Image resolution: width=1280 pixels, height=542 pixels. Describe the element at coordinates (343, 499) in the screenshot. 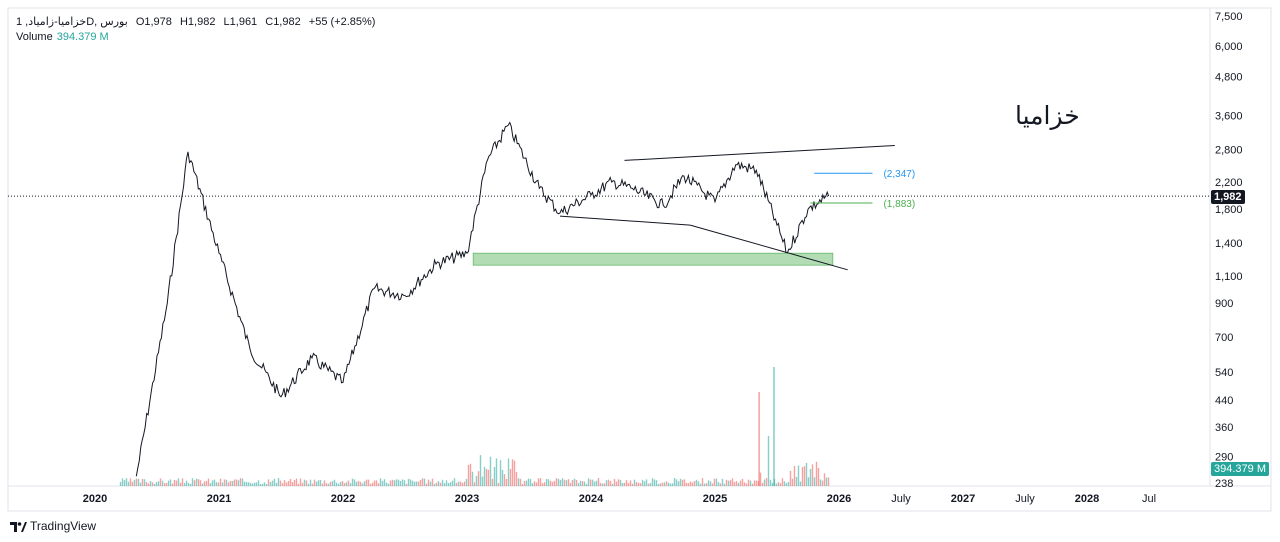

I see `time-tick-label: 2022` at that location.